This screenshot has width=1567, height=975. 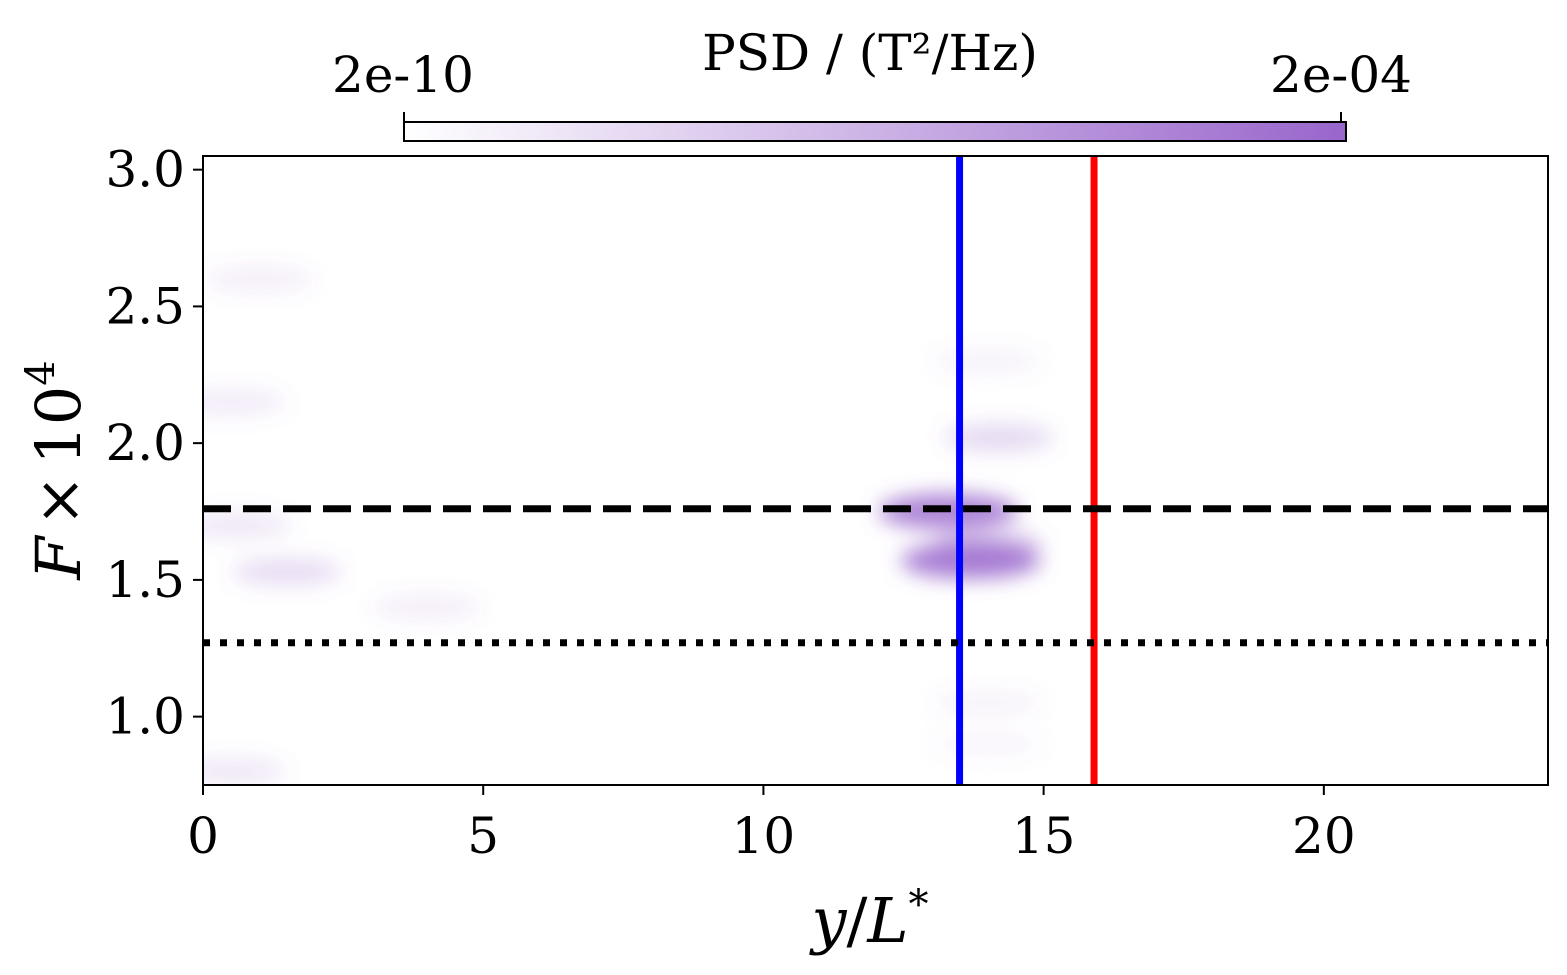 What do you see at coordinates (1341, 75) in the screenshot?
I see `colorbar-max-label: 2e-04` at bounding box center [1341, 75].